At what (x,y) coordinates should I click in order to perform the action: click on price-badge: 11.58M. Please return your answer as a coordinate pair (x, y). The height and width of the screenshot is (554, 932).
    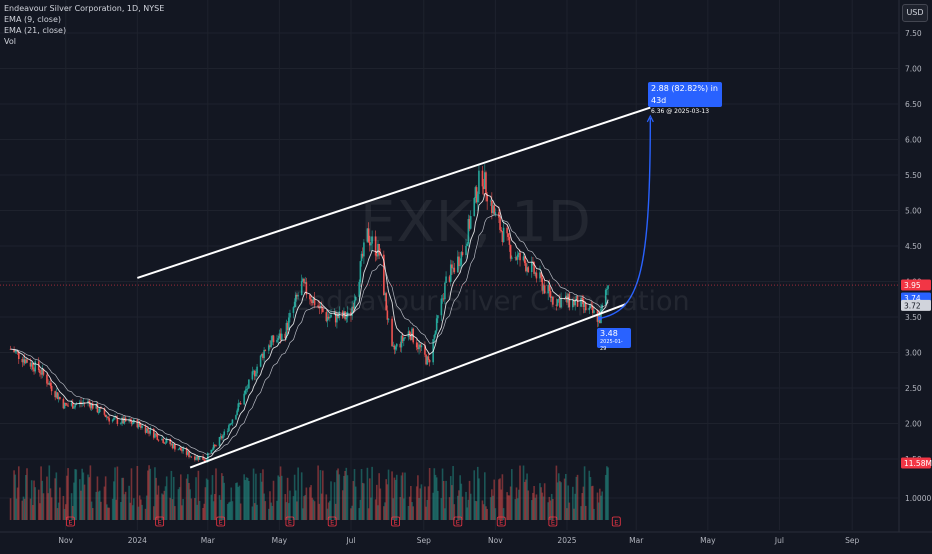
    Looking at the image, I should click on (916, 463).